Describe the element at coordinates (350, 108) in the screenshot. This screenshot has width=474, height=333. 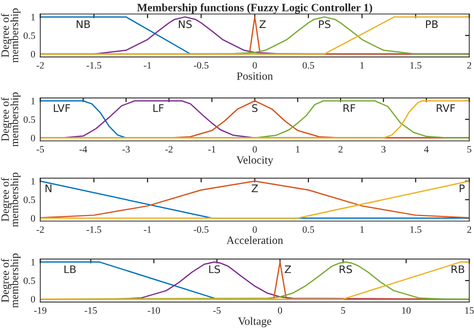
I see `series-label: RF` at that location.